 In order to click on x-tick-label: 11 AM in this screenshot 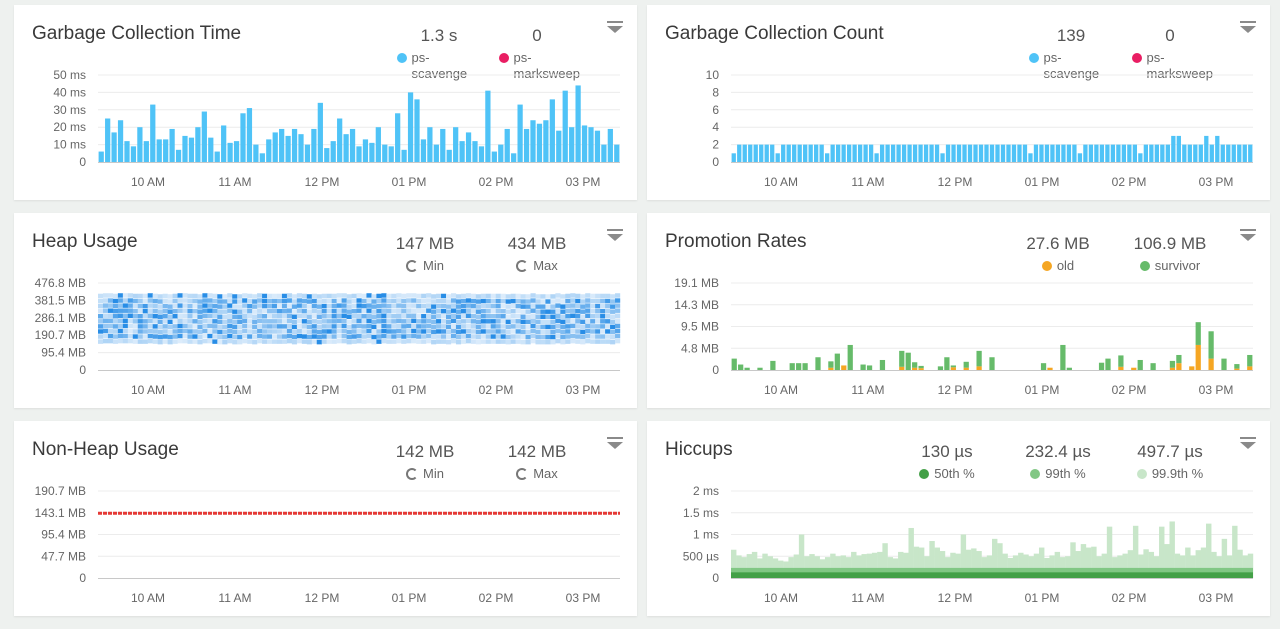, I will do `click(867, 598)`.